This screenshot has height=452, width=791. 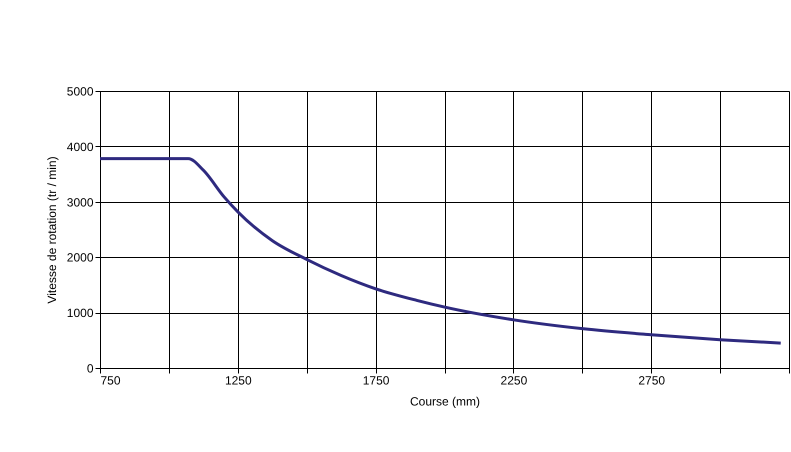 What do you see at coordinates (445, 401) in the screenshot?
I see `x-axis-title: Course (mm)` at bounding box center [445, 401].